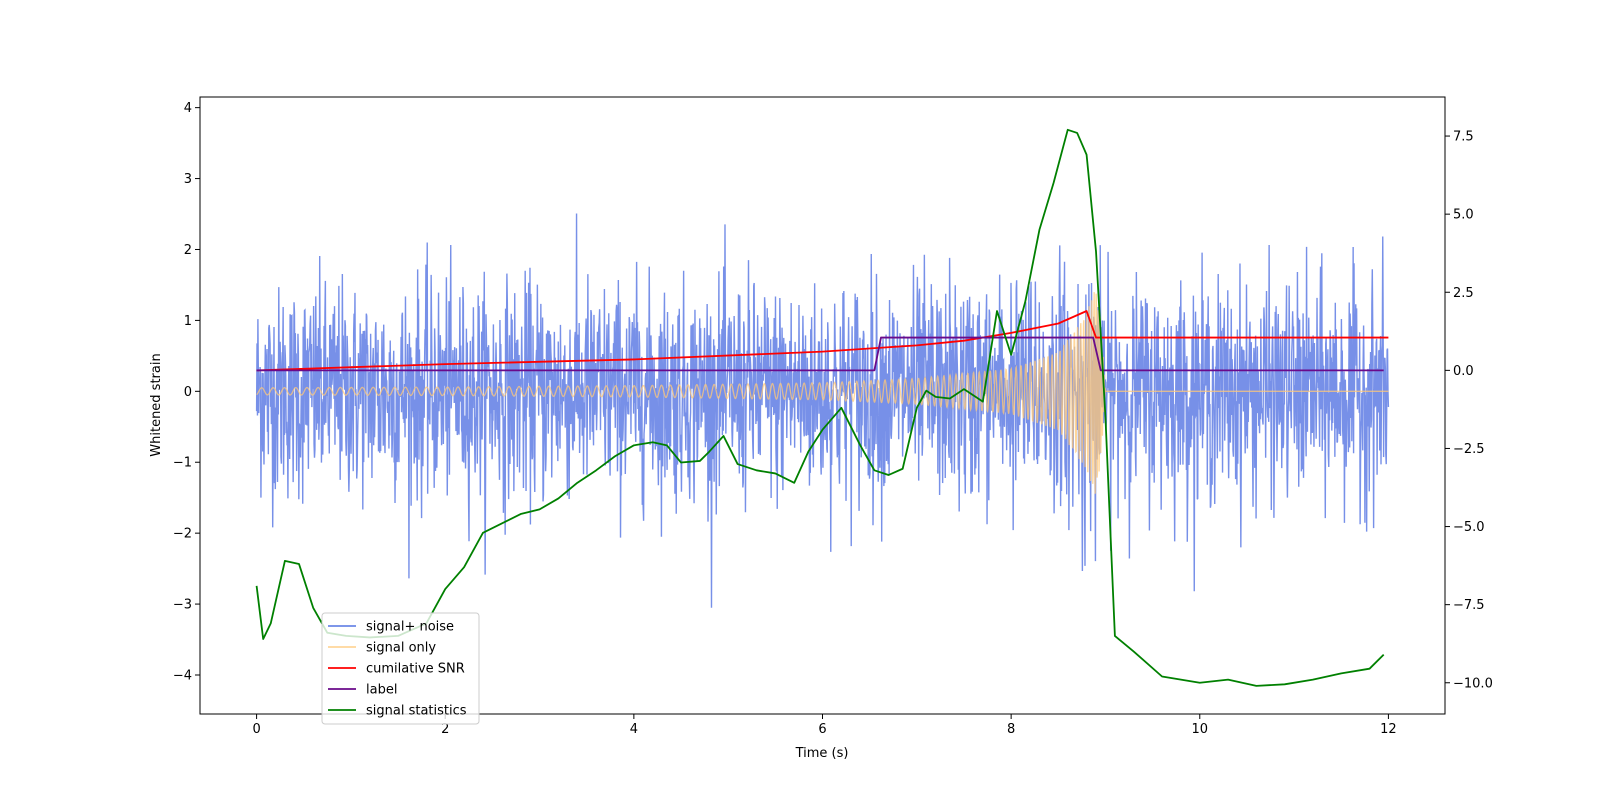  I want to click on y-tick-label: −3, so click(182, 605).